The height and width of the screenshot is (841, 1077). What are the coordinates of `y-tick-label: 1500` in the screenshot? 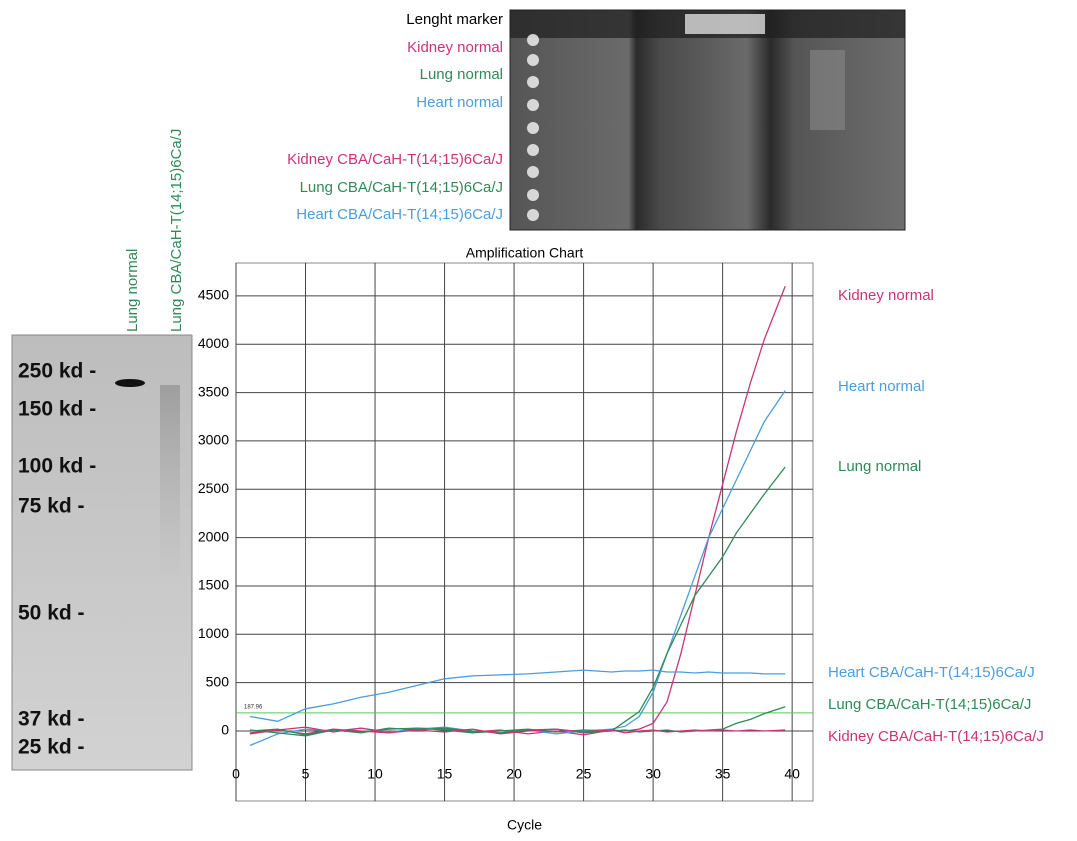 It's located at (213, 585).